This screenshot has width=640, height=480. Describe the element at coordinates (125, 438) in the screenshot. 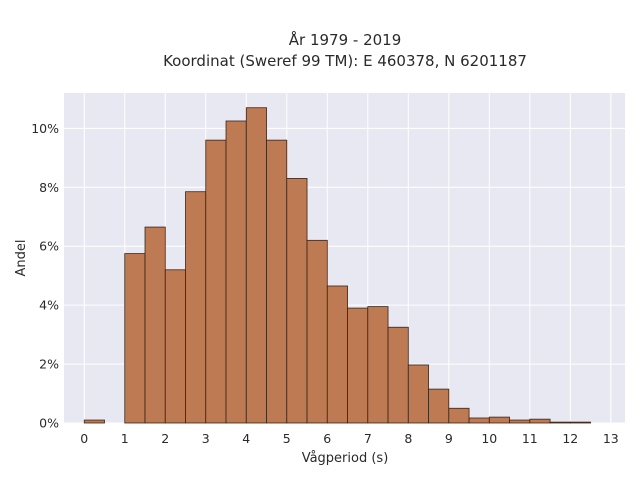

I see `x-tick-label: 1` at that location.